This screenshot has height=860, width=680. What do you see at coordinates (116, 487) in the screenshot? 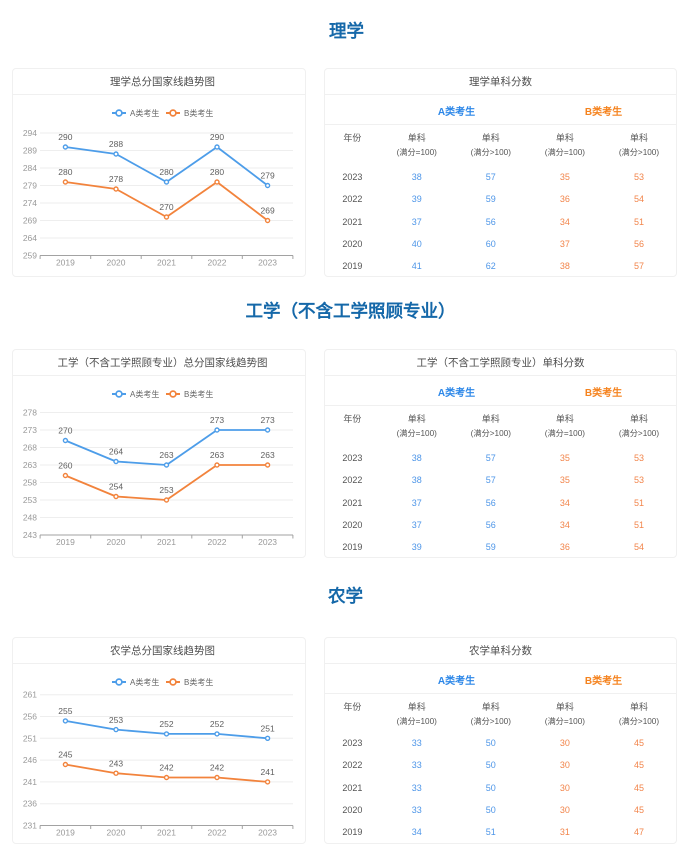
I see `svg-text: 254` at bounding box center [116, 487].